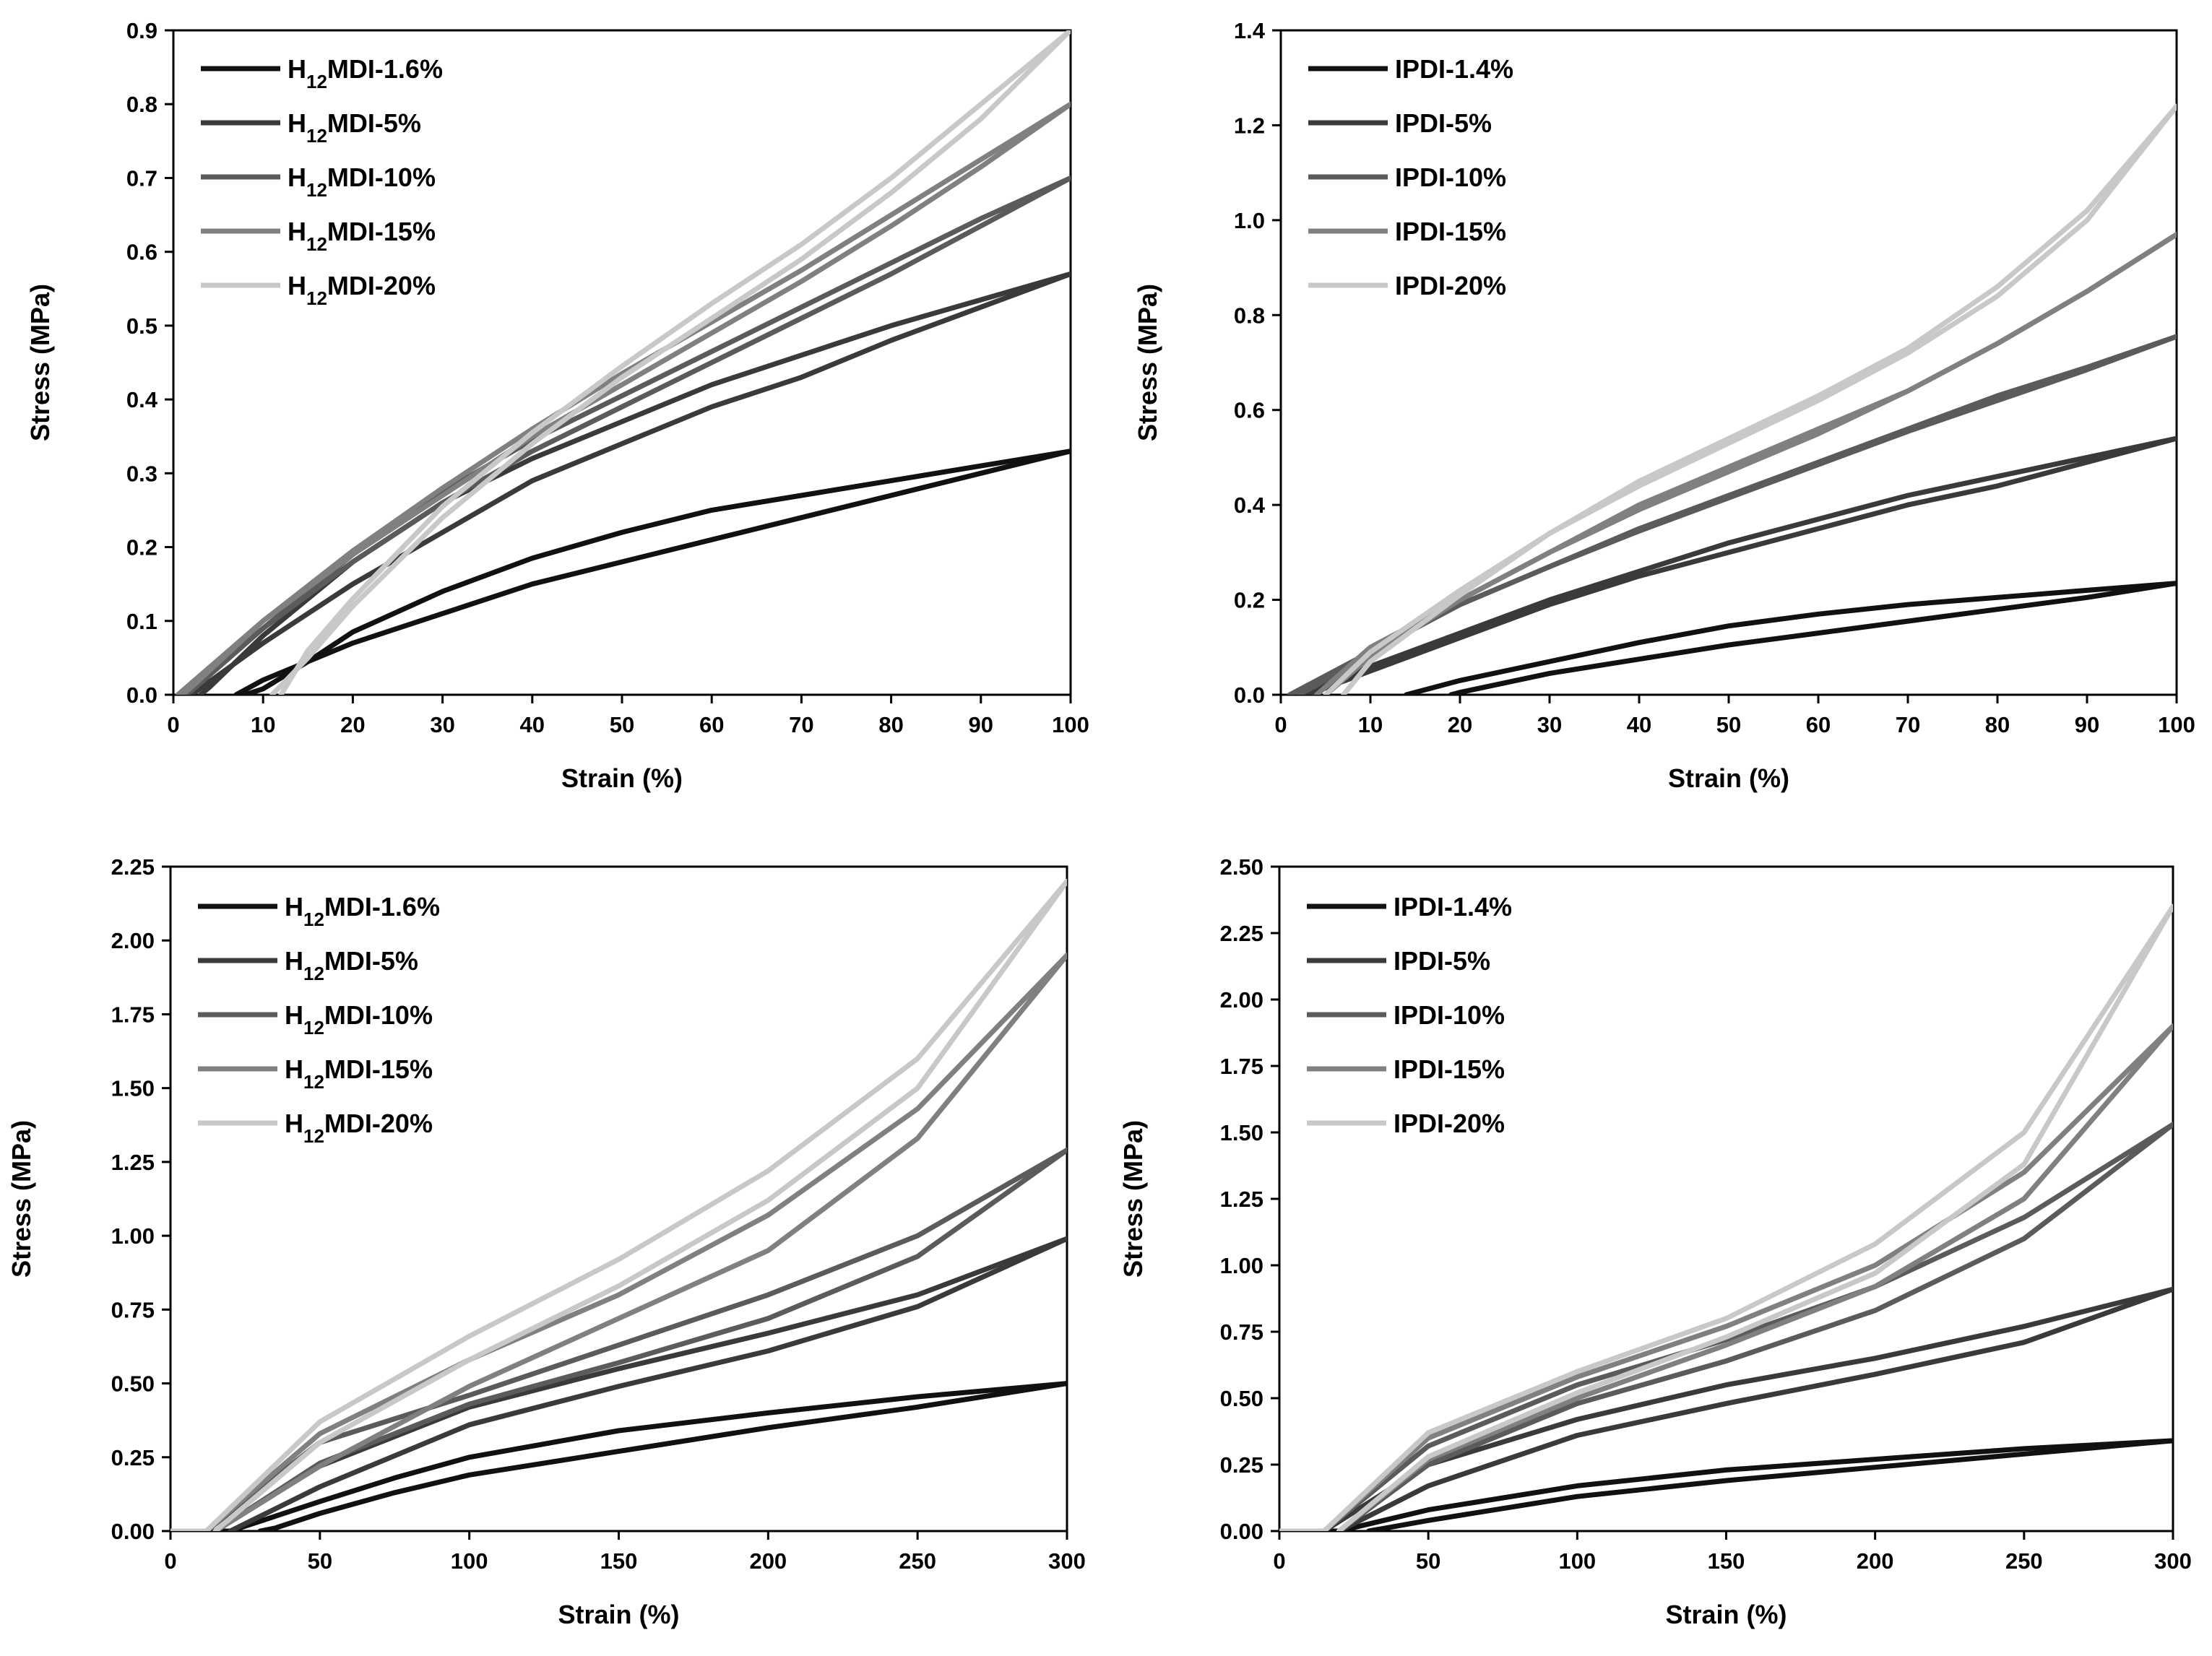  I want to click on y-tick-label: 0.5, so click(141, 326).